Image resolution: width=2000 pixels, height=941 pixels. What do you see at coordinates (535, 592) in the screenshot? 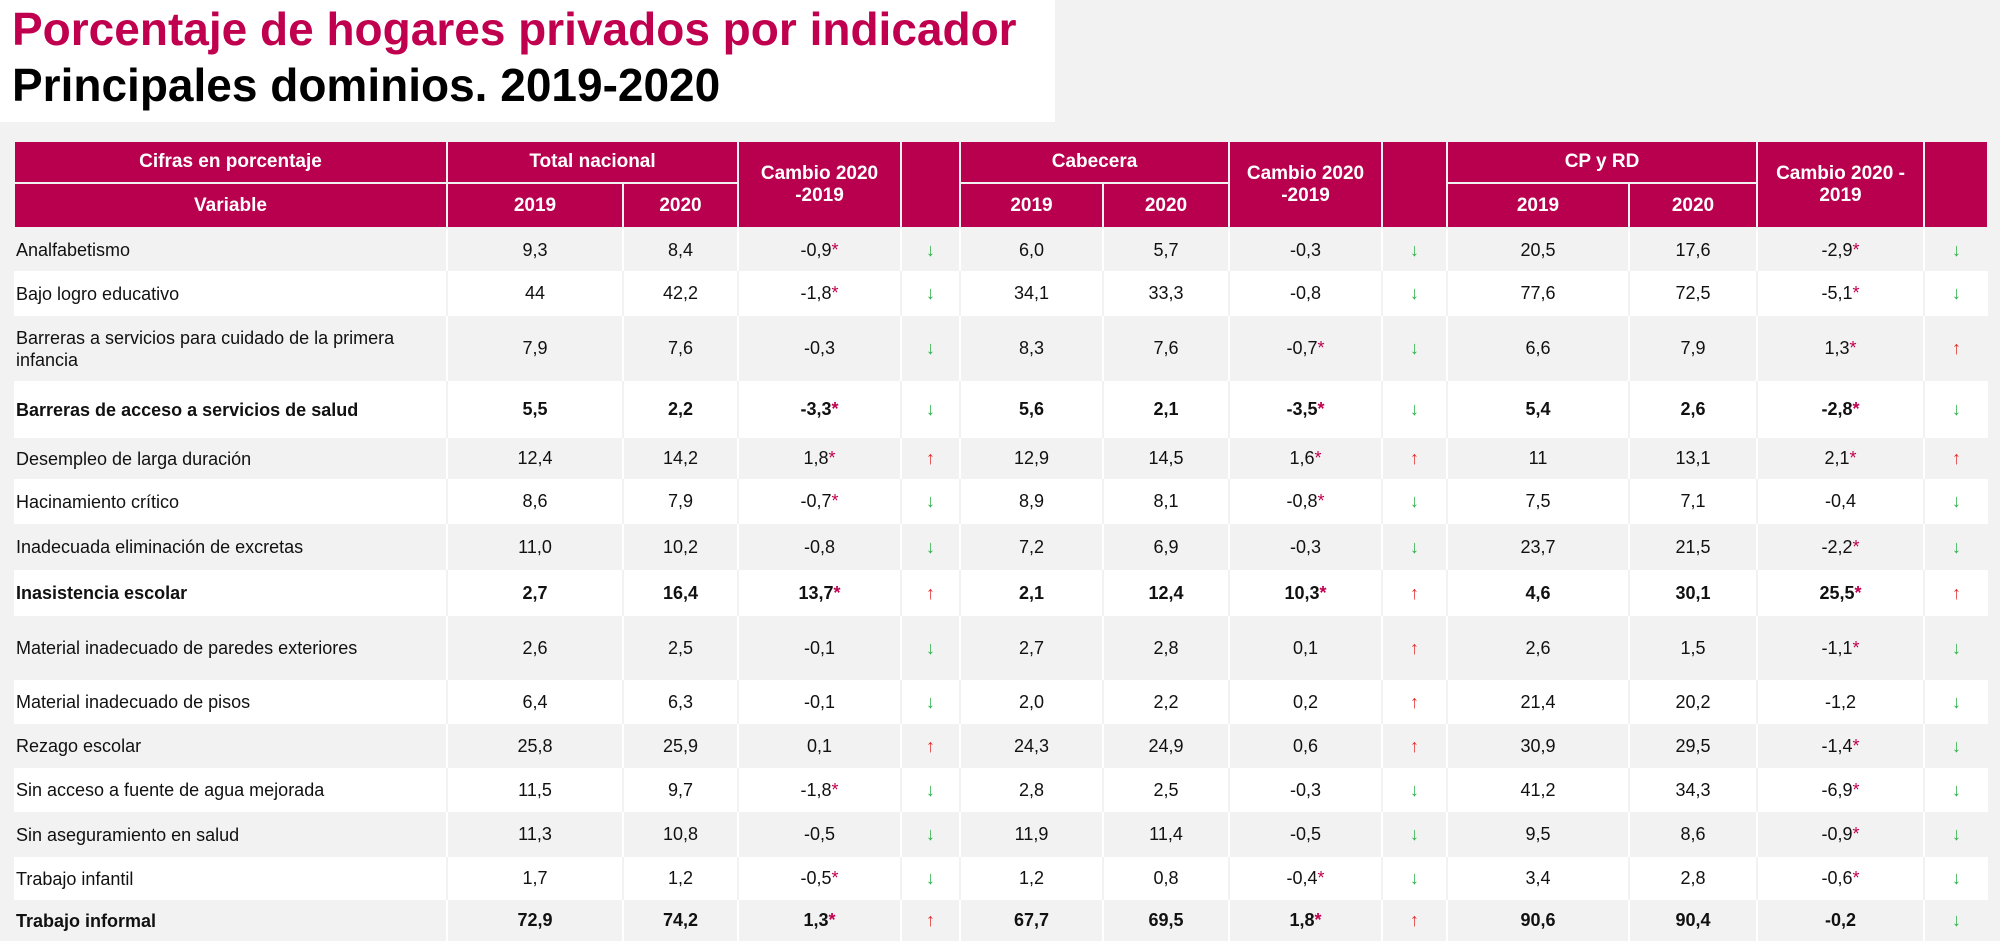
I see `value: 2,7` at bounding box center [535, 592].